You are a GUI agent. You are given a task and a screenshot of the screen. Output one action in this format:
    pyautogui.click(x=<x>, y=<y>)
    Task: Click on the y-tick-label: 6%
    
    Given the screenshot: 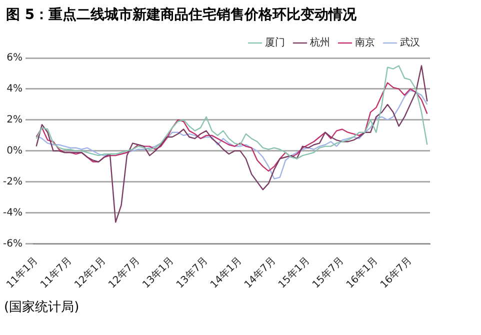 What is the action you would take?
    pyautogui.click(x=14, y=58)
    